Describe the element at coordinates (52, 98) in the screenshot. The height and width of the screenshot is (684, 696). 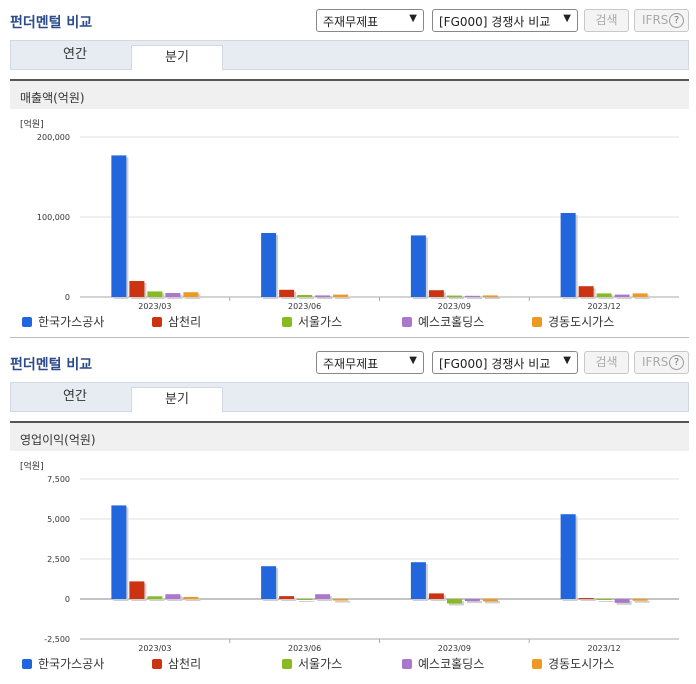
I see `chart-title: 매출액(억원)` at that location.